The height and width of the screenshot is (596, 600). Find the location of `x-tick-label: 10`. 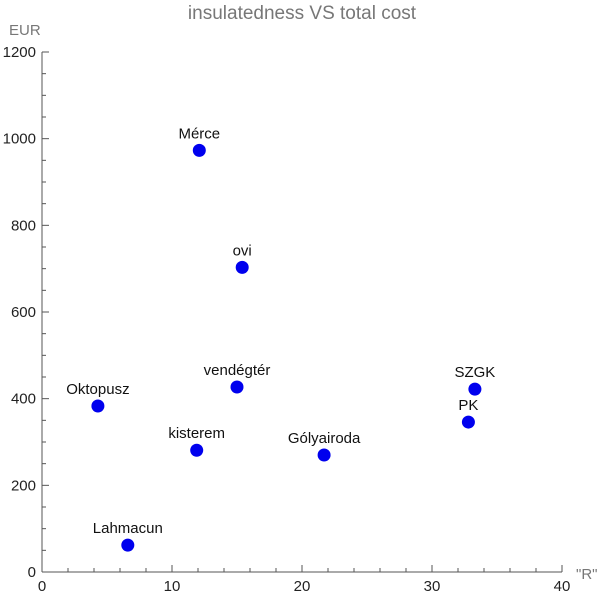

x-tick-label: 10 is located at coordinates (172, 586).